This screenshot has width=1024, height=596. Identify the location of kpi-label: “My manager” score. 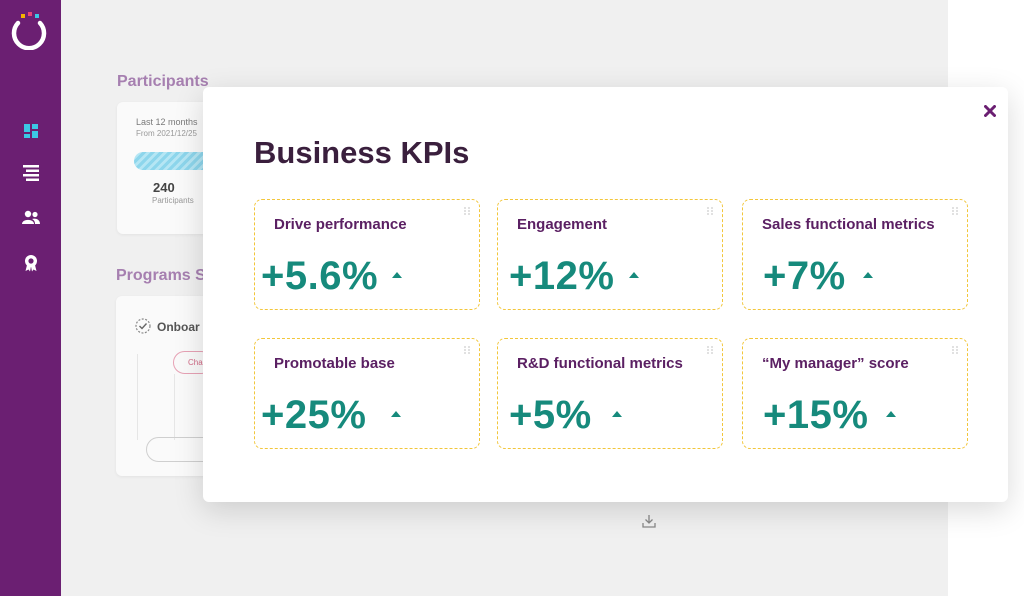
(835, 363).